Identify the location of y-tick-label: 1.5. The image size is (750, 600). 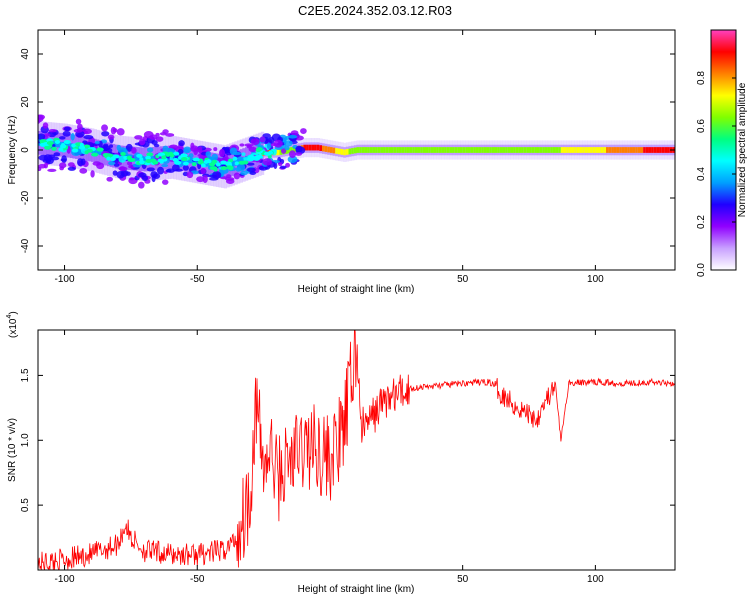
(25, 375).